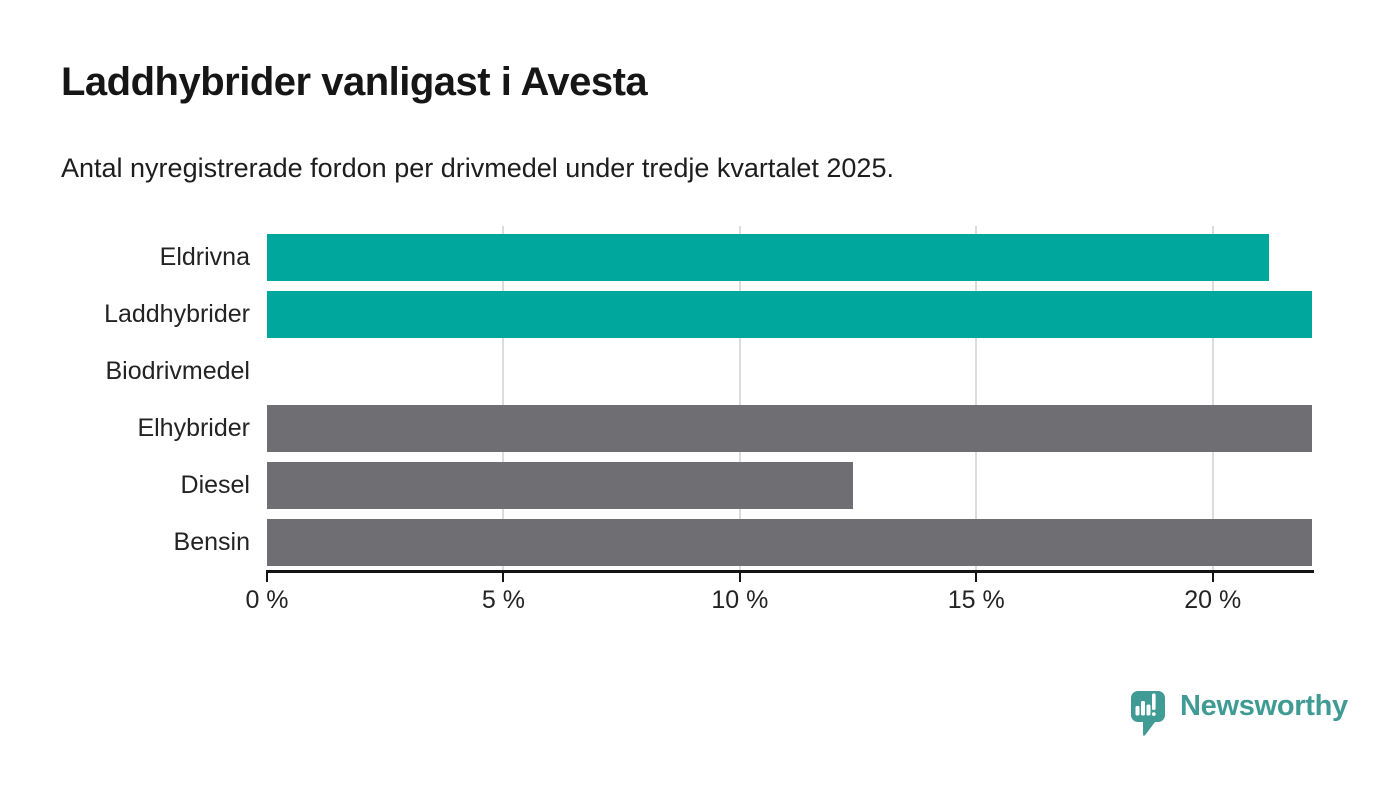 This screenshot has height=793, width=1400. What do you see at coordinates (789, 314) in the screenshot?
I see `bar-laddhybrider` at bounding box center [789, 314].